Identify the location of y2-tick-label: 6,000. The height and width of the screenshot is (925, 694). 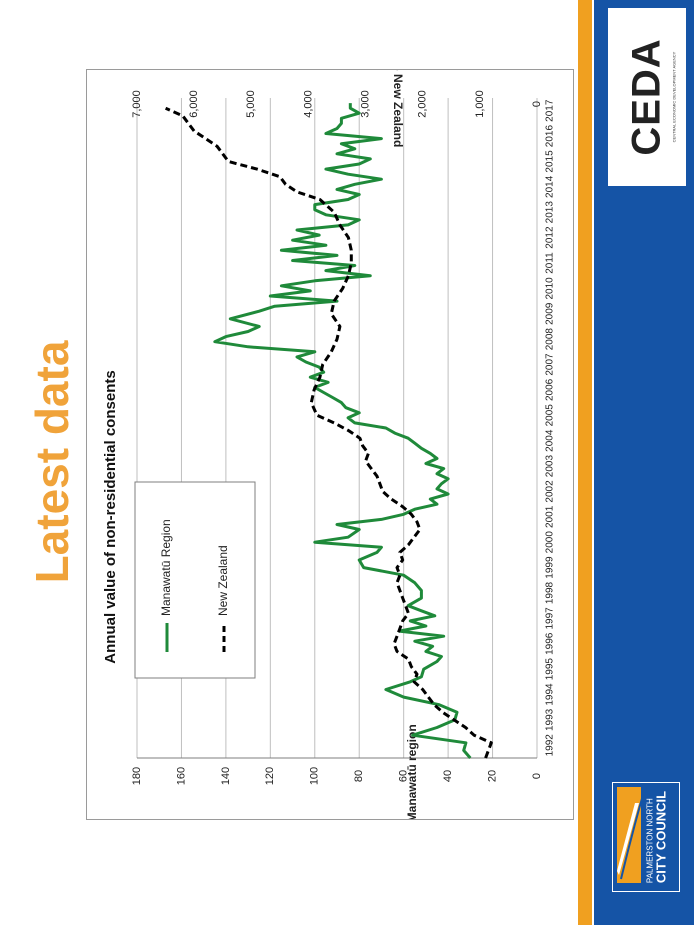
(194, 104).